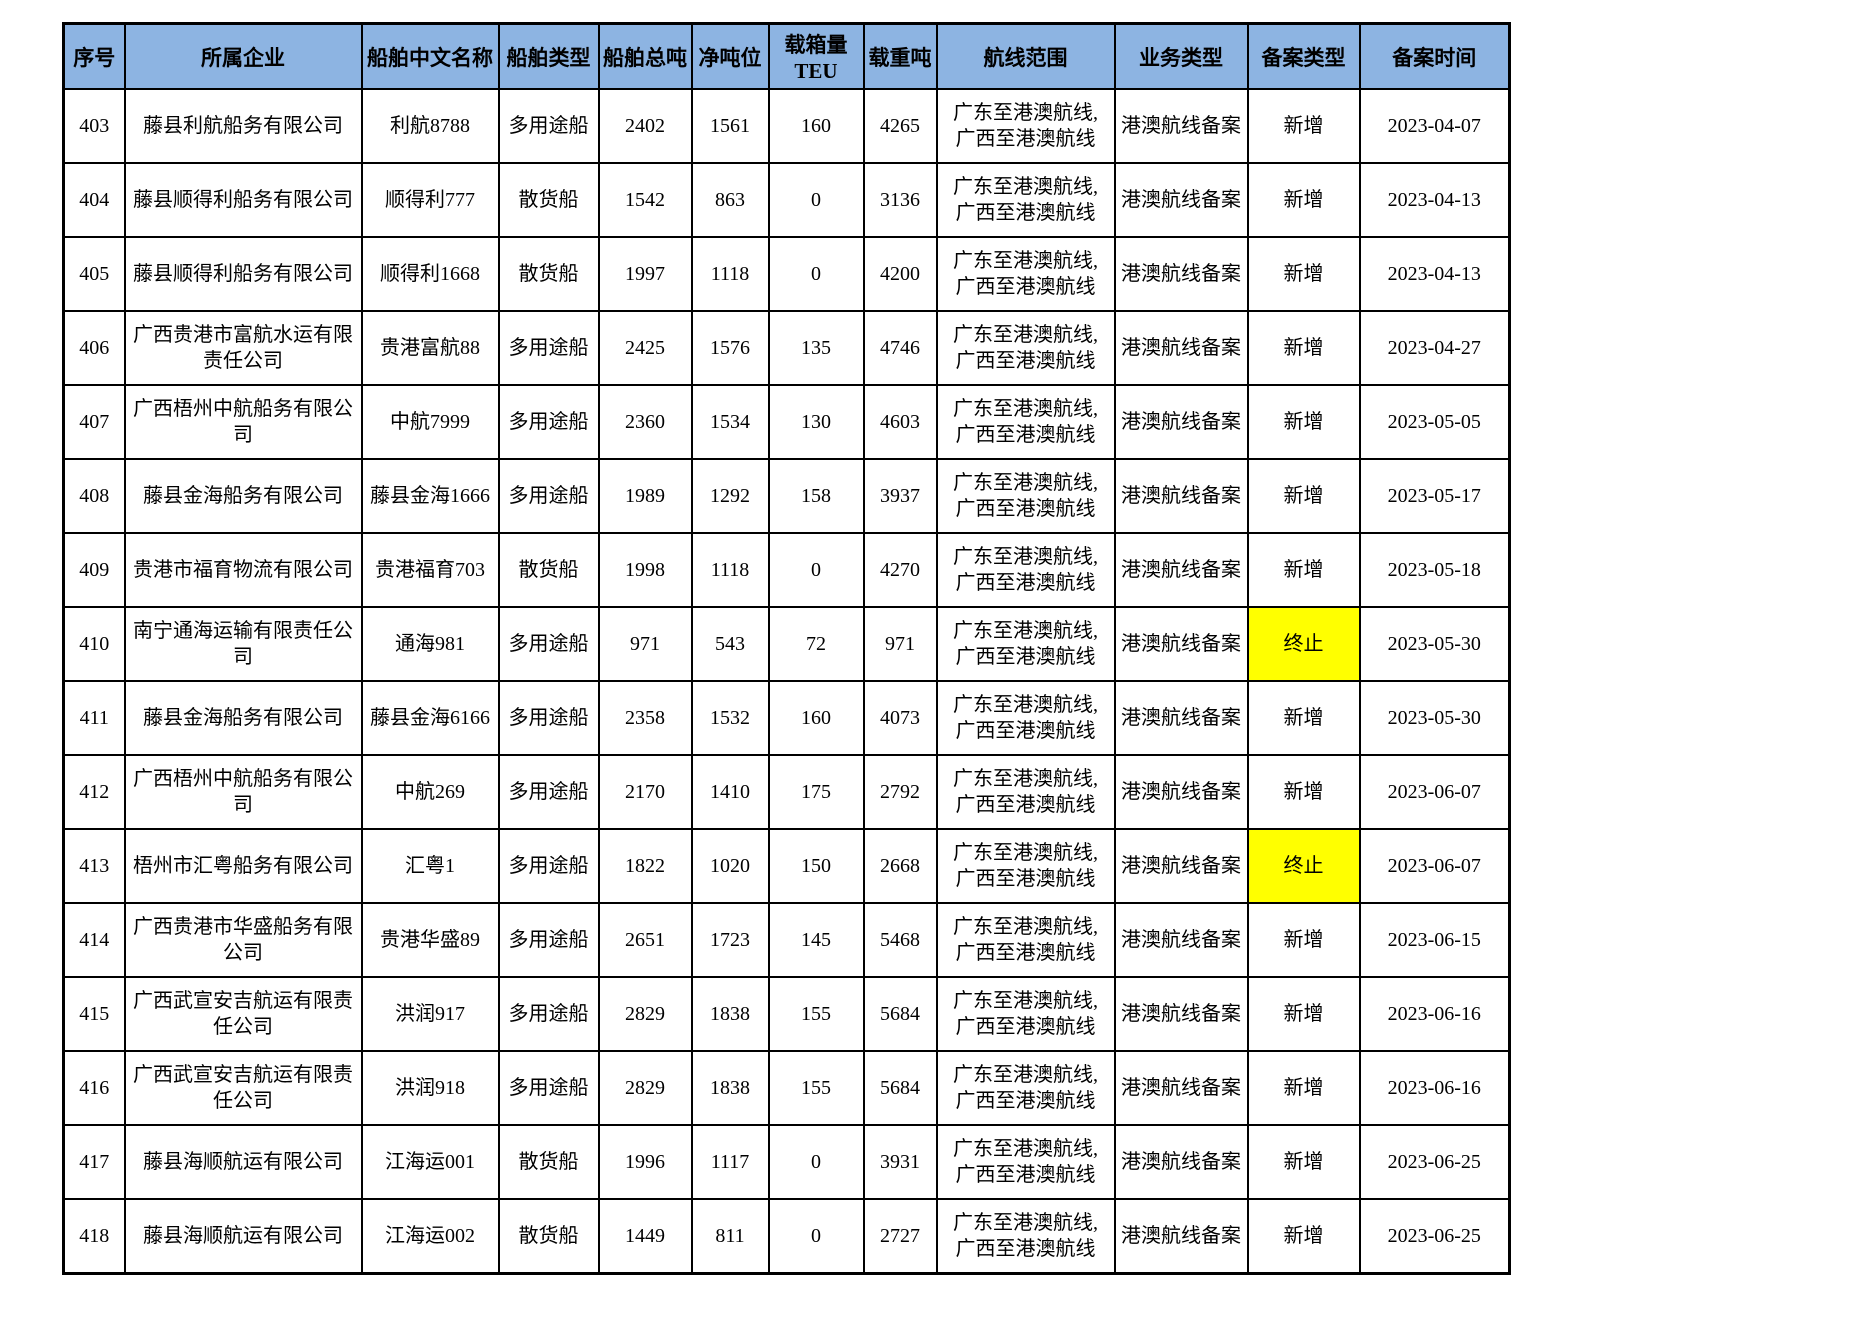 Image resolution: width=1871 pixels, height=1323 pixels. Describe the element at coordinates (816, 644) in the screenshot. I see `cell-teu_capacity: 72` at that location.